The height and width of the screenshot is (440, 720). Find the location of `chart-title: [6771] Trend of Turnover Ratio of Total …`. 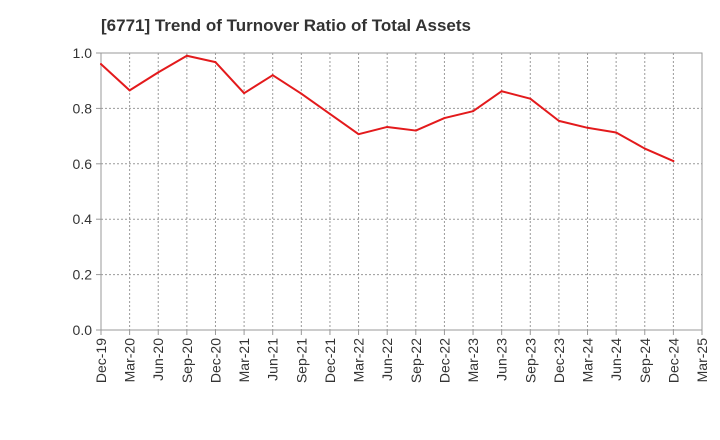

chart-title: [6771] Trend of Turnover Ratio of Total … is located at coordinates (286, 25).